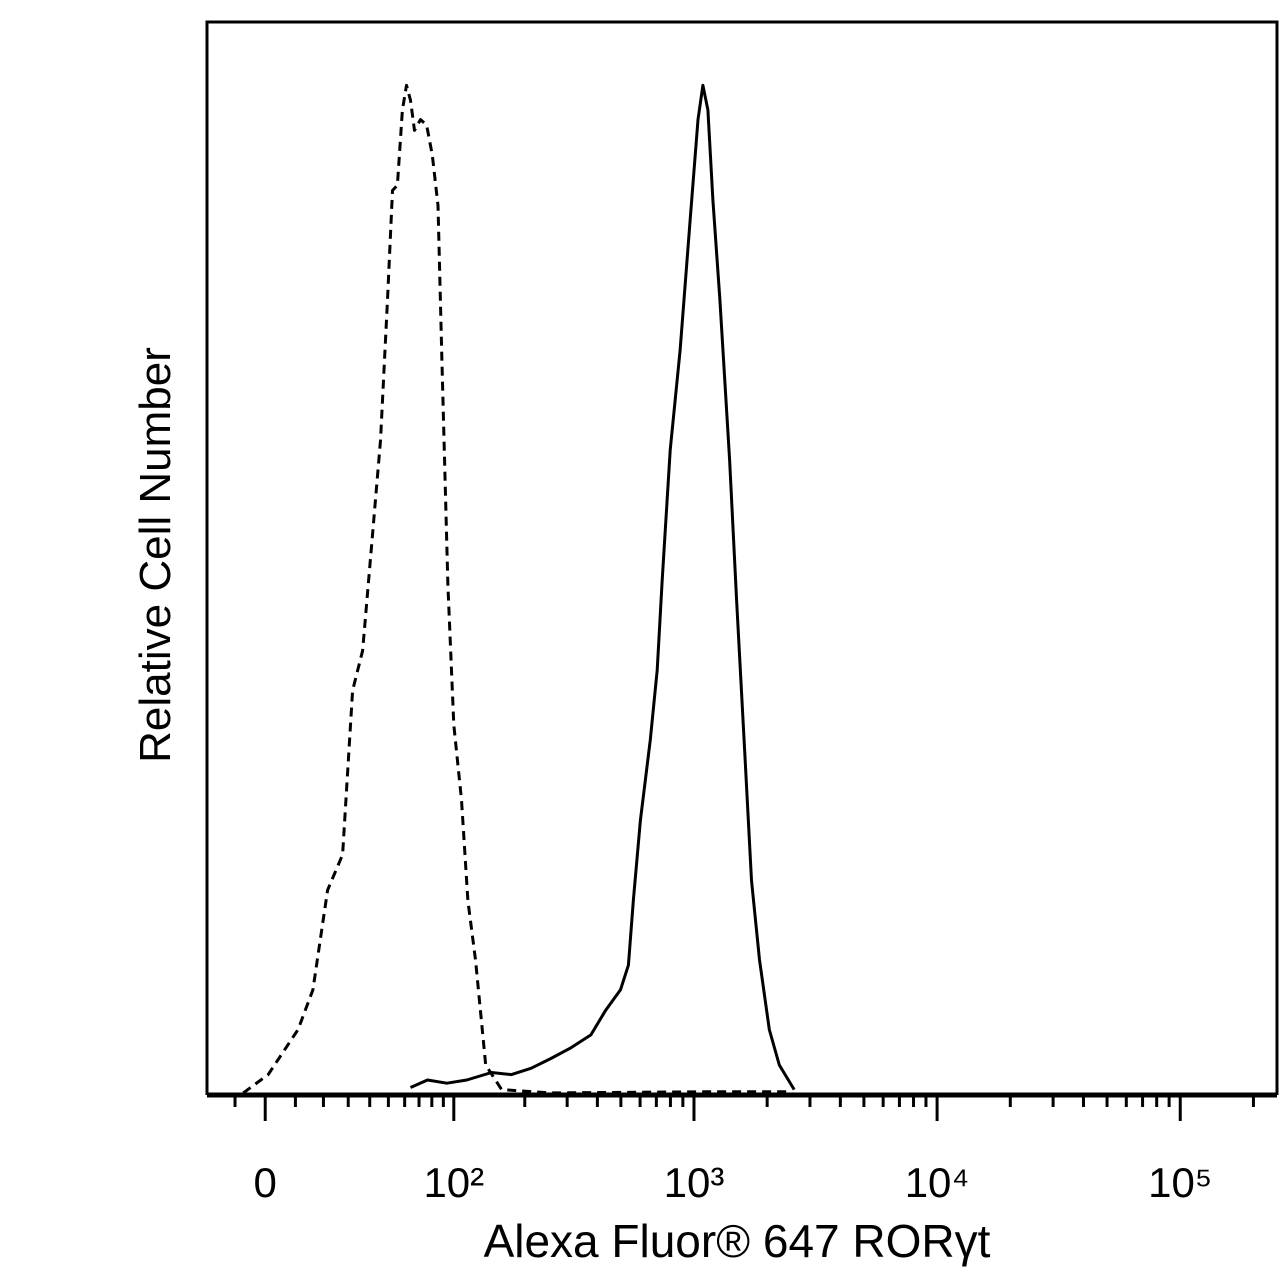 This screenshot has height=1275, width=1283. I want to click on y-axis-label: Relative Cell Number, so click(155, 555).